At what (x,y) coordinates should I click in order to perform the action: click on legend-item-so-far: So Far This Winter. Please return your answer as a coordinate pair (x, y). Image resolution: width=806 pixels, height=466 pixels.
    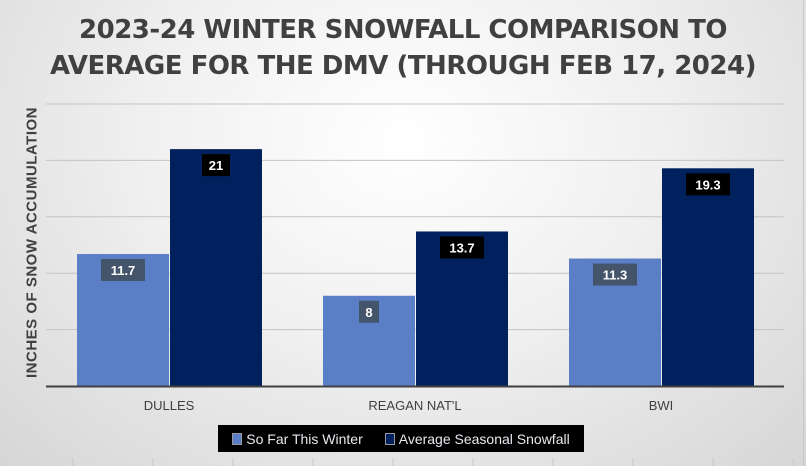
    Looking at the image, I should click on (297, 438).